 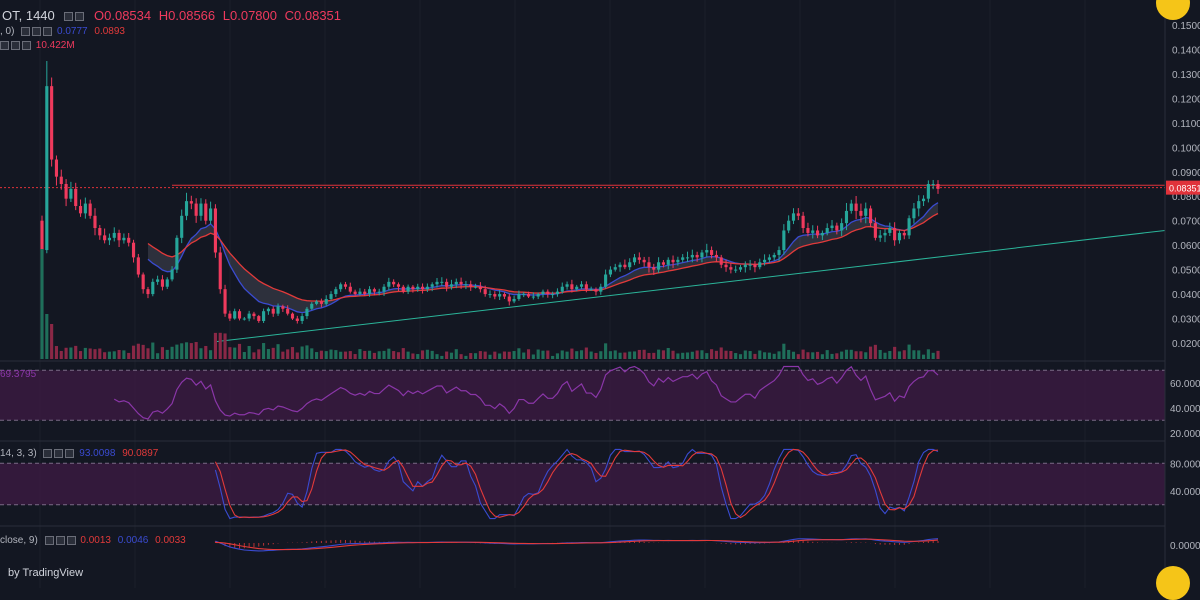 What do you see at coordinates (140, 453) in the screenshot?
I see `stochastic-d-value: 90.0897` at bounding box center [140, 453].